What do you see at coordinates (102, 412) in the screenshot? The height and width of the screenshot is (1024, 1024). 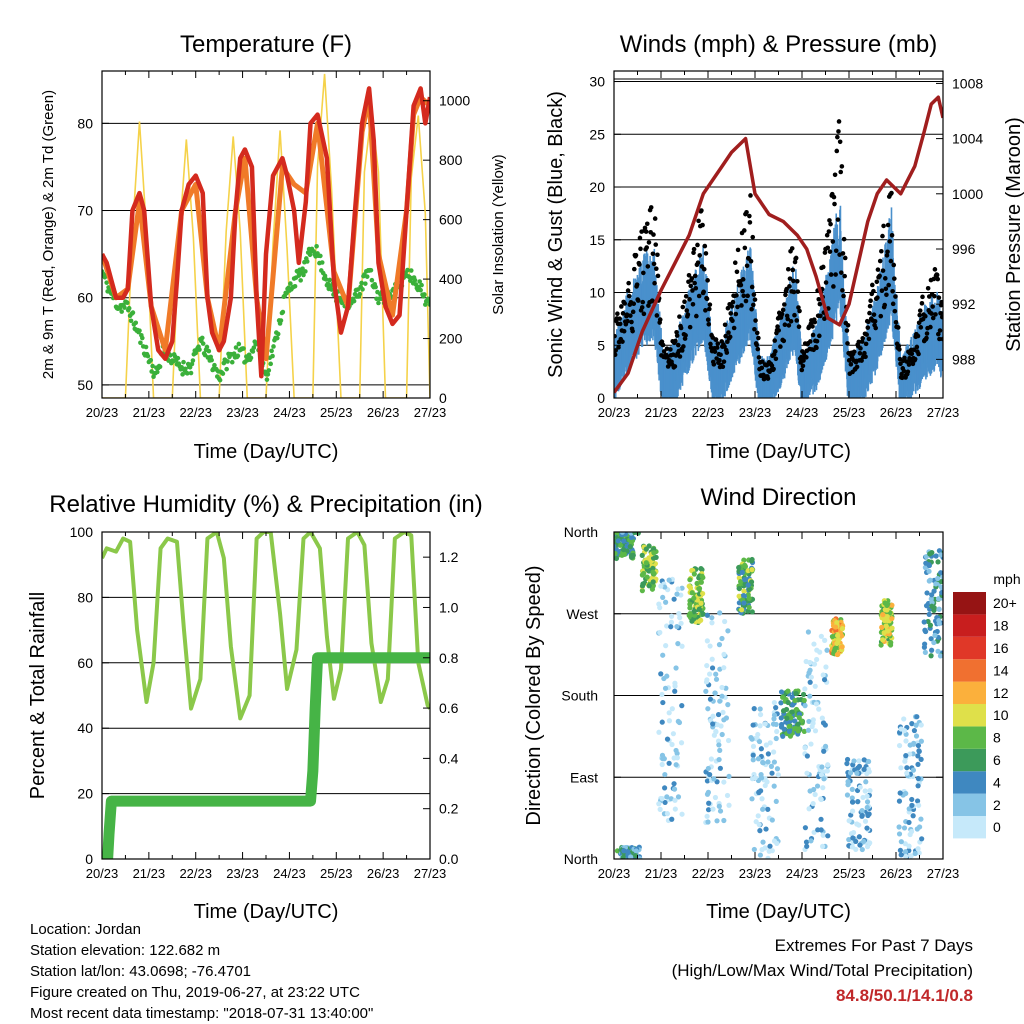 I see `x-tick-label-temperature: 20/23` at bounding box center [102, 412].